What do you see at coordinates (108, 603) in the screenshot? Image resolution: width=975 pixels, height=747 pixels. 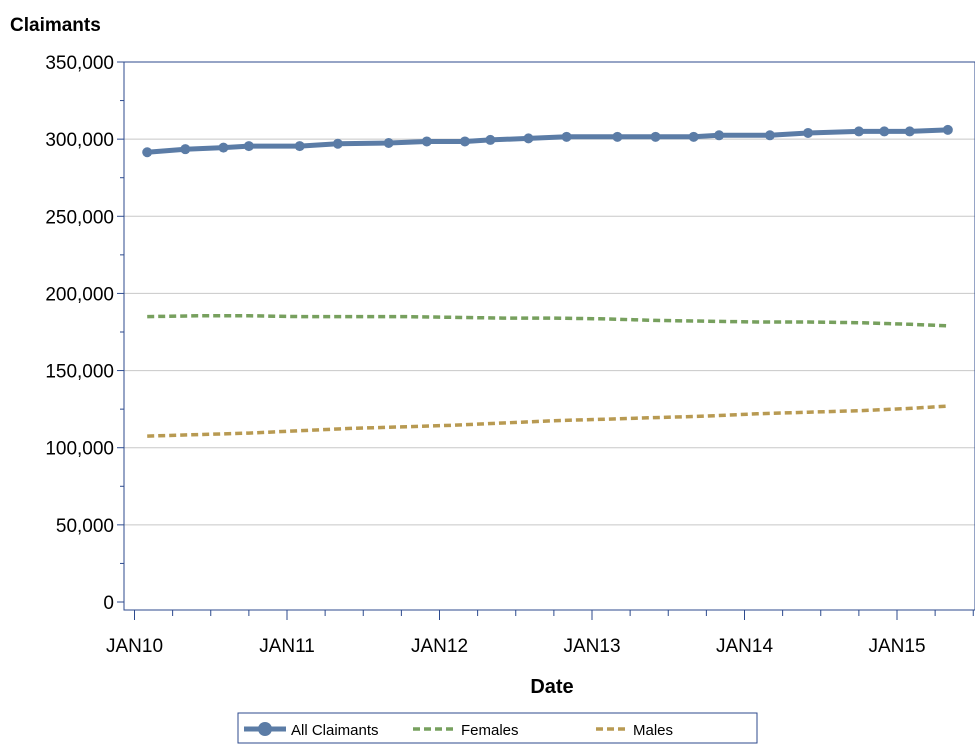 I see `y-tick-label: 0` at bounding box center [108, 603].